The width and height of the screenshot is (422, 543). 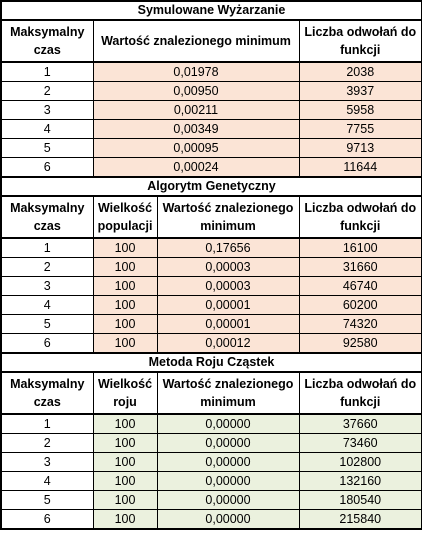 What do you see at coordinates (360, 443) in the screenshot?
I see `cell-calls: 73460` at bounding box center [360, 443].